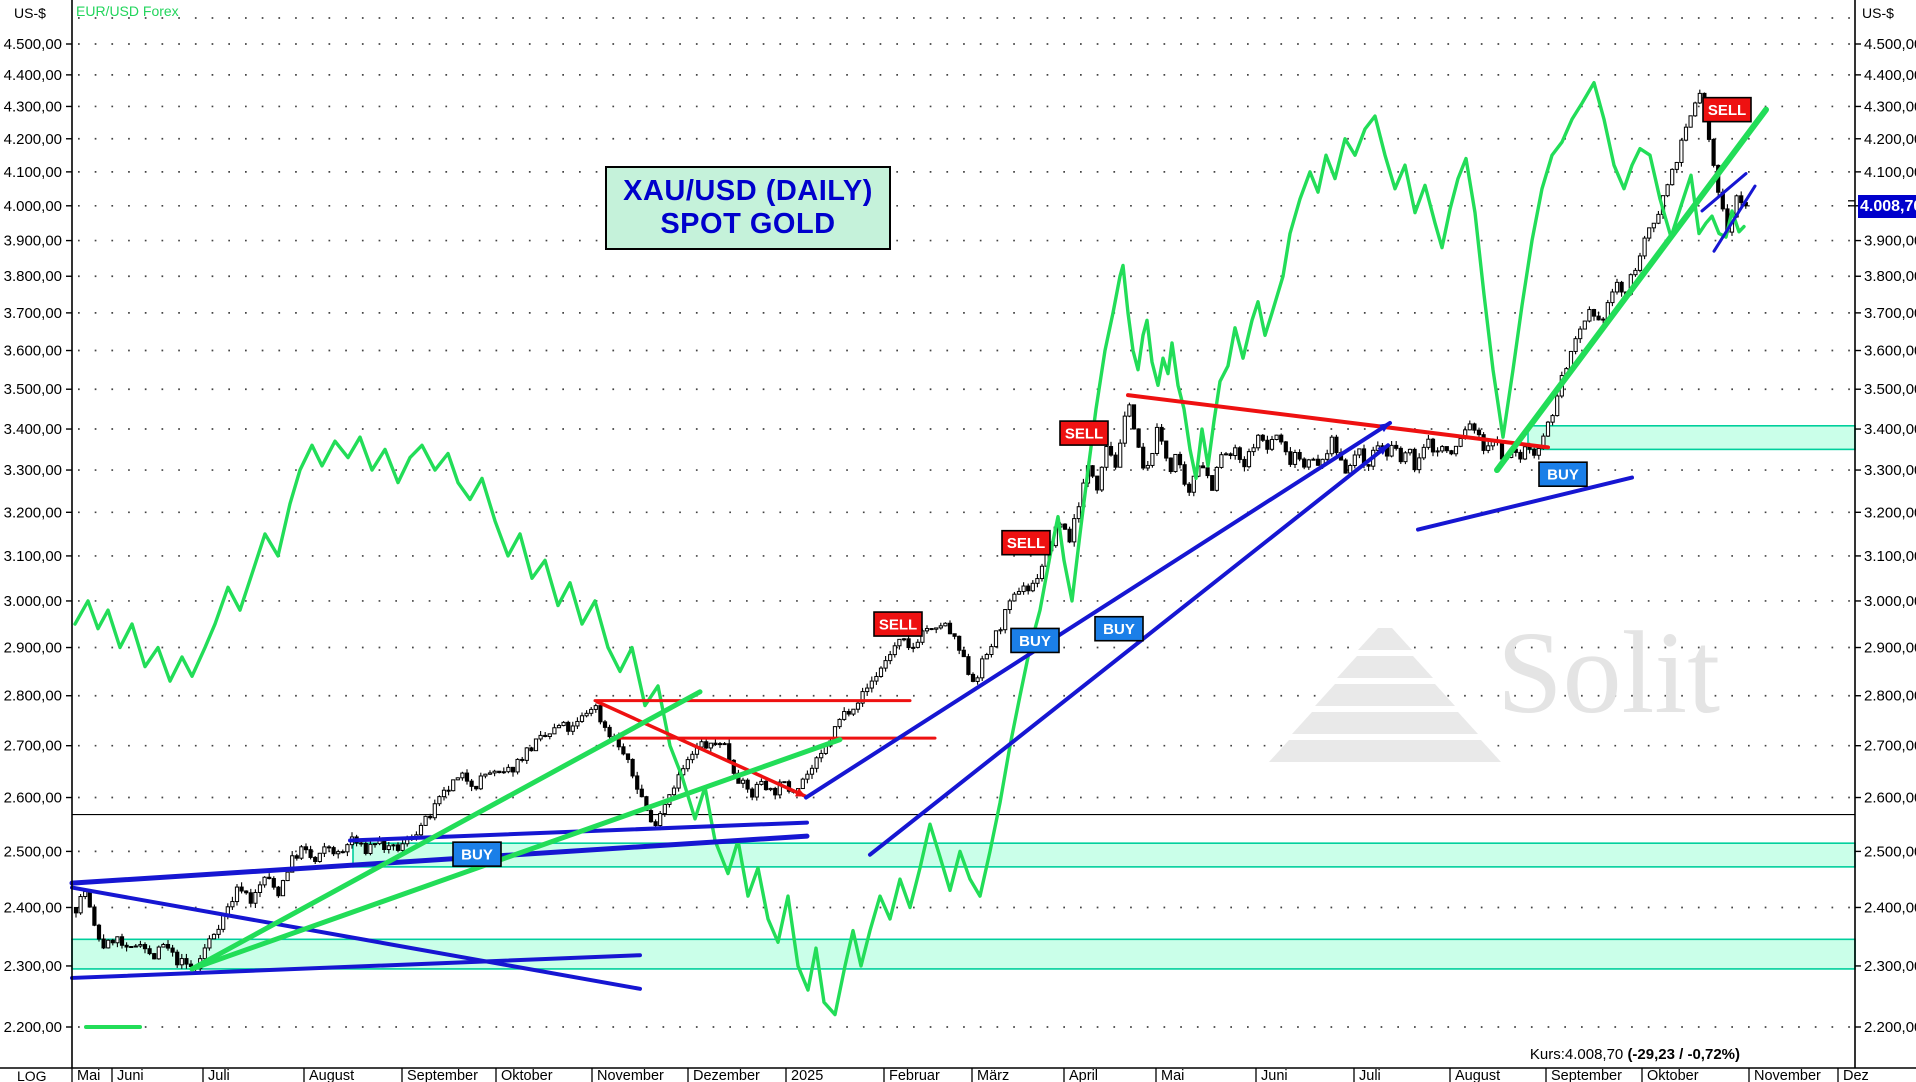  What do you see at coordinates (1338, 421) in the screenshot?
I see `red-trendline` at bounding box center [1338, 421].